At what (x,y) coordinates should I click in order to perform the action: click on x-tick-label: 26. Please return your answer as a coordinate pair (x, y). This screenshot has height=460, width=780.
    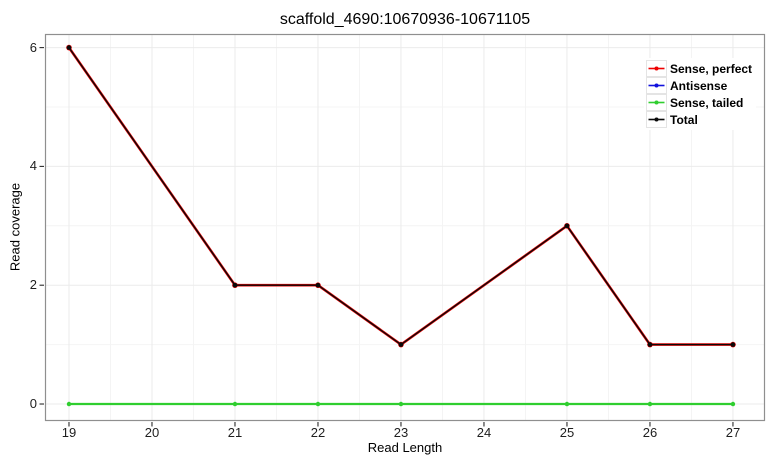
    Looking at the image, I should click on (650, 432).